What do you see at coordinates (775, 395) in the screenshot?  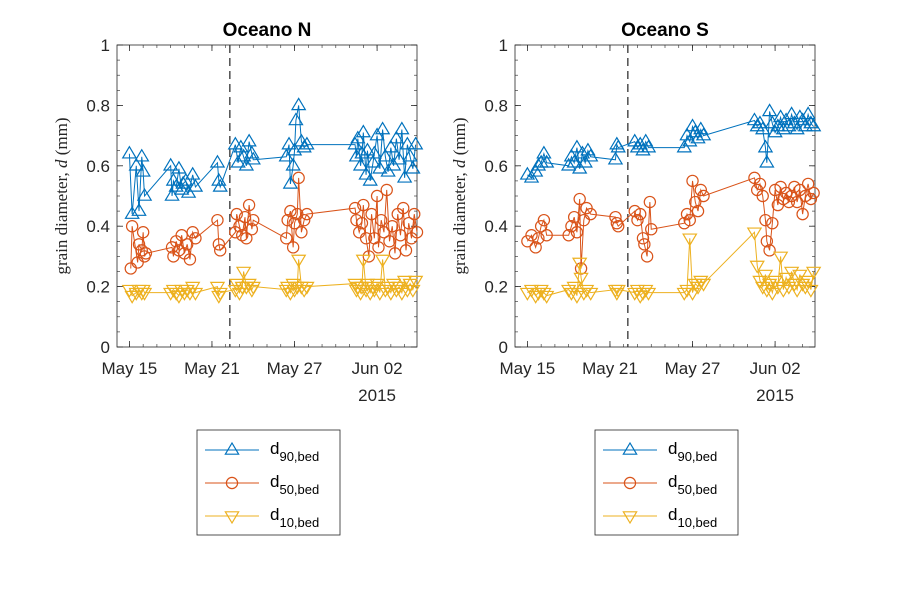 I see `x-year-label: 2015` at bounding box center [775, 395].